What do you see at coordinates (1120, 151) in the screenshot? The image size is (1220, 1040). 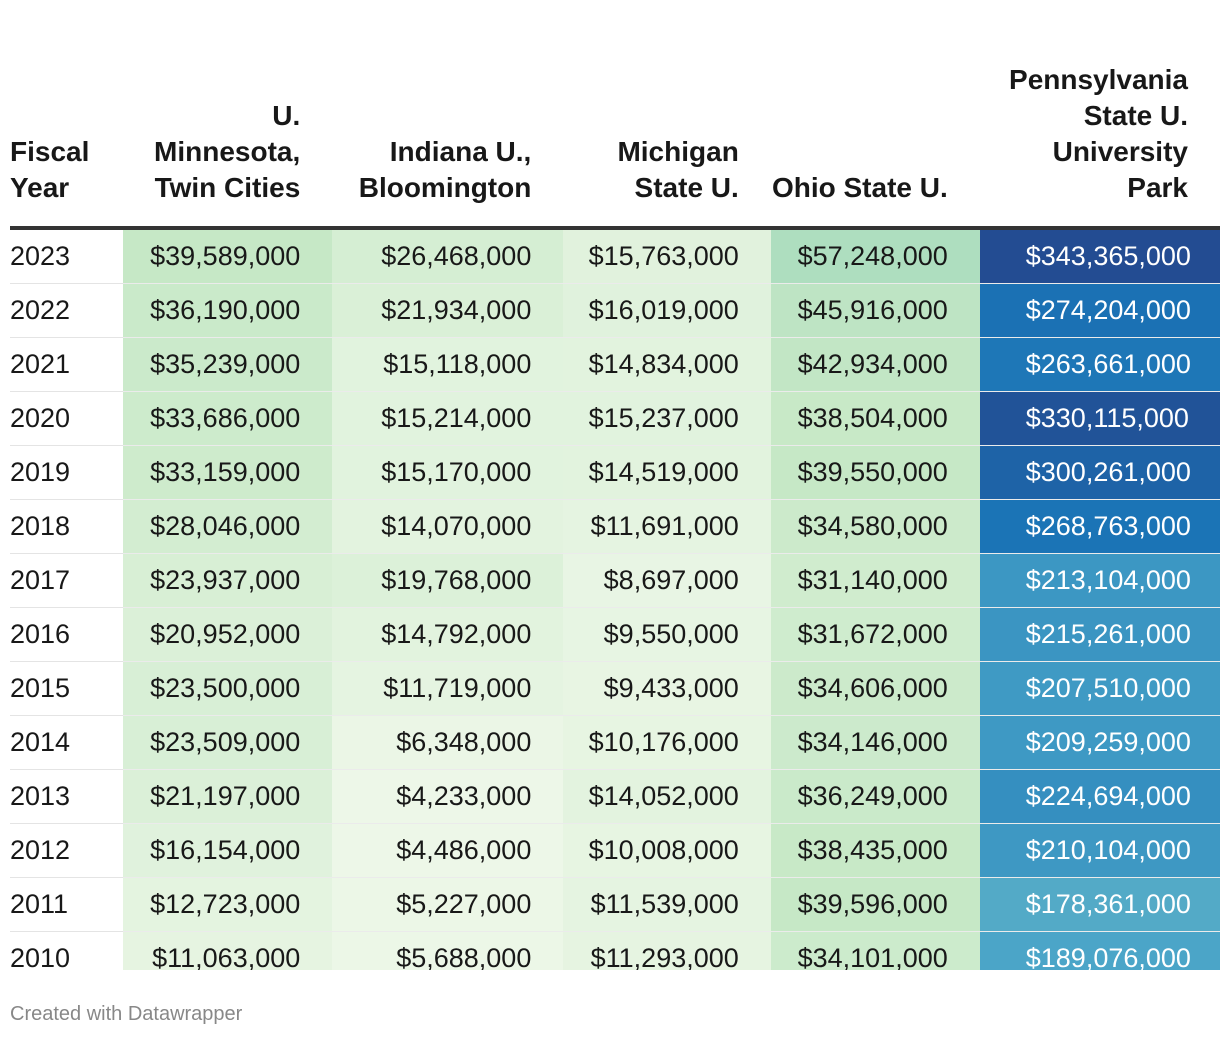 I see `penn-state-header-line: University` at bounding box center [1120, 151].